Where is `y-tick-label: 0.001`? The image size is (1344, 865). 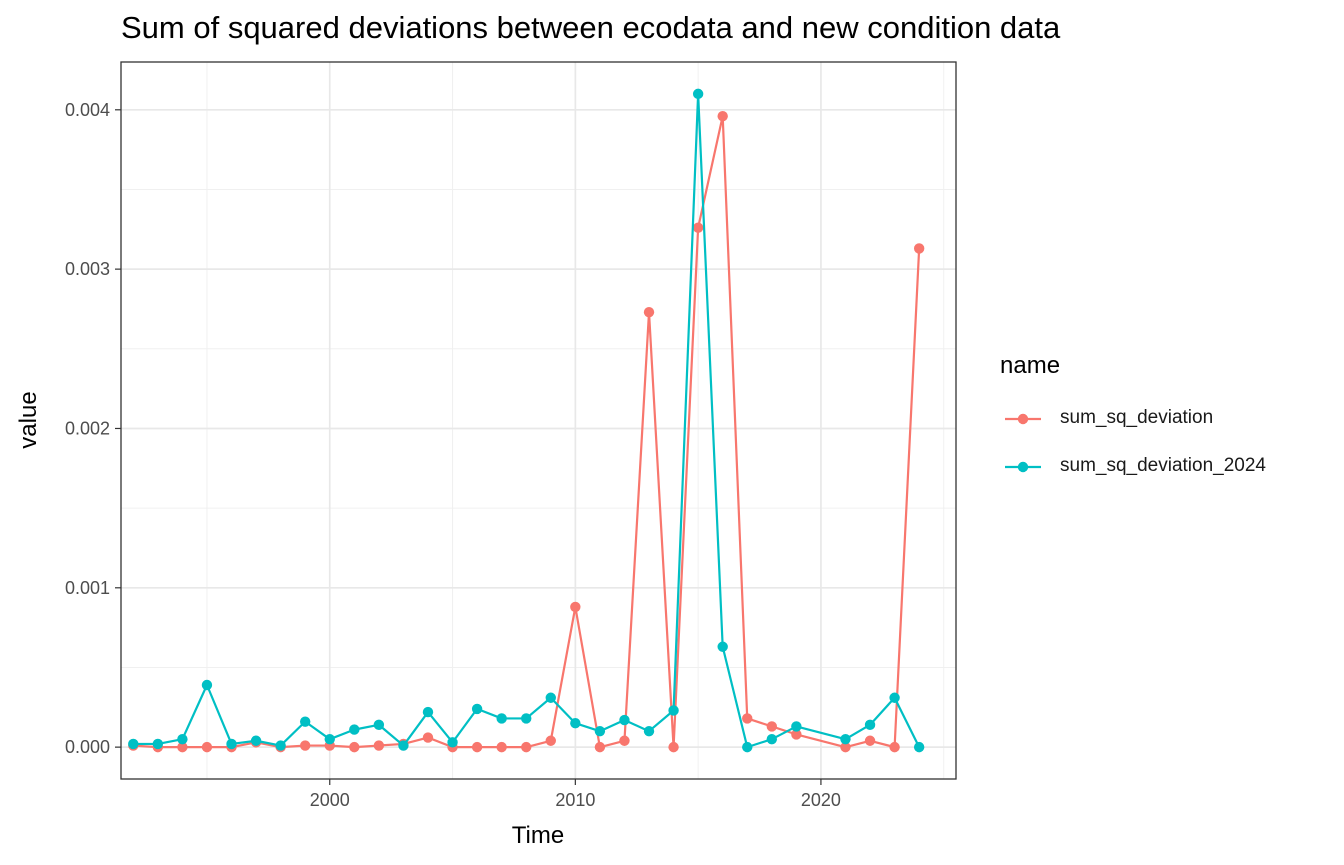 y-tick-label: 0.001 is located at coordinates (87, 588).